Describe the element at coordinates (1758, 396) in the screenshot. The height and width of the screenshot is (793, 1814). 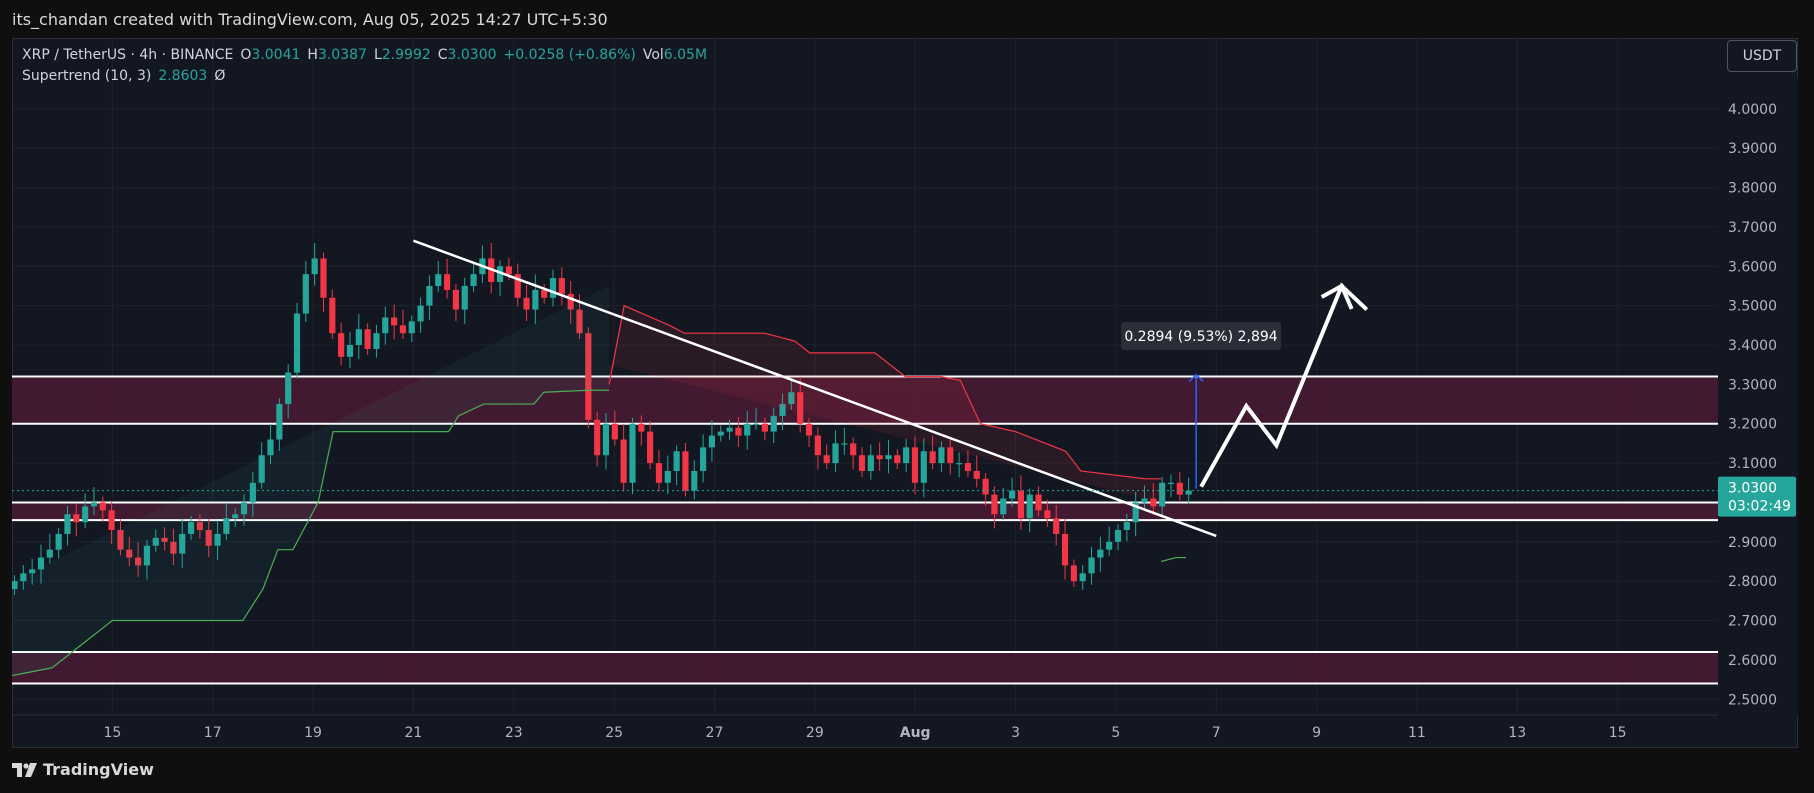
I see `price-axis` at that location.